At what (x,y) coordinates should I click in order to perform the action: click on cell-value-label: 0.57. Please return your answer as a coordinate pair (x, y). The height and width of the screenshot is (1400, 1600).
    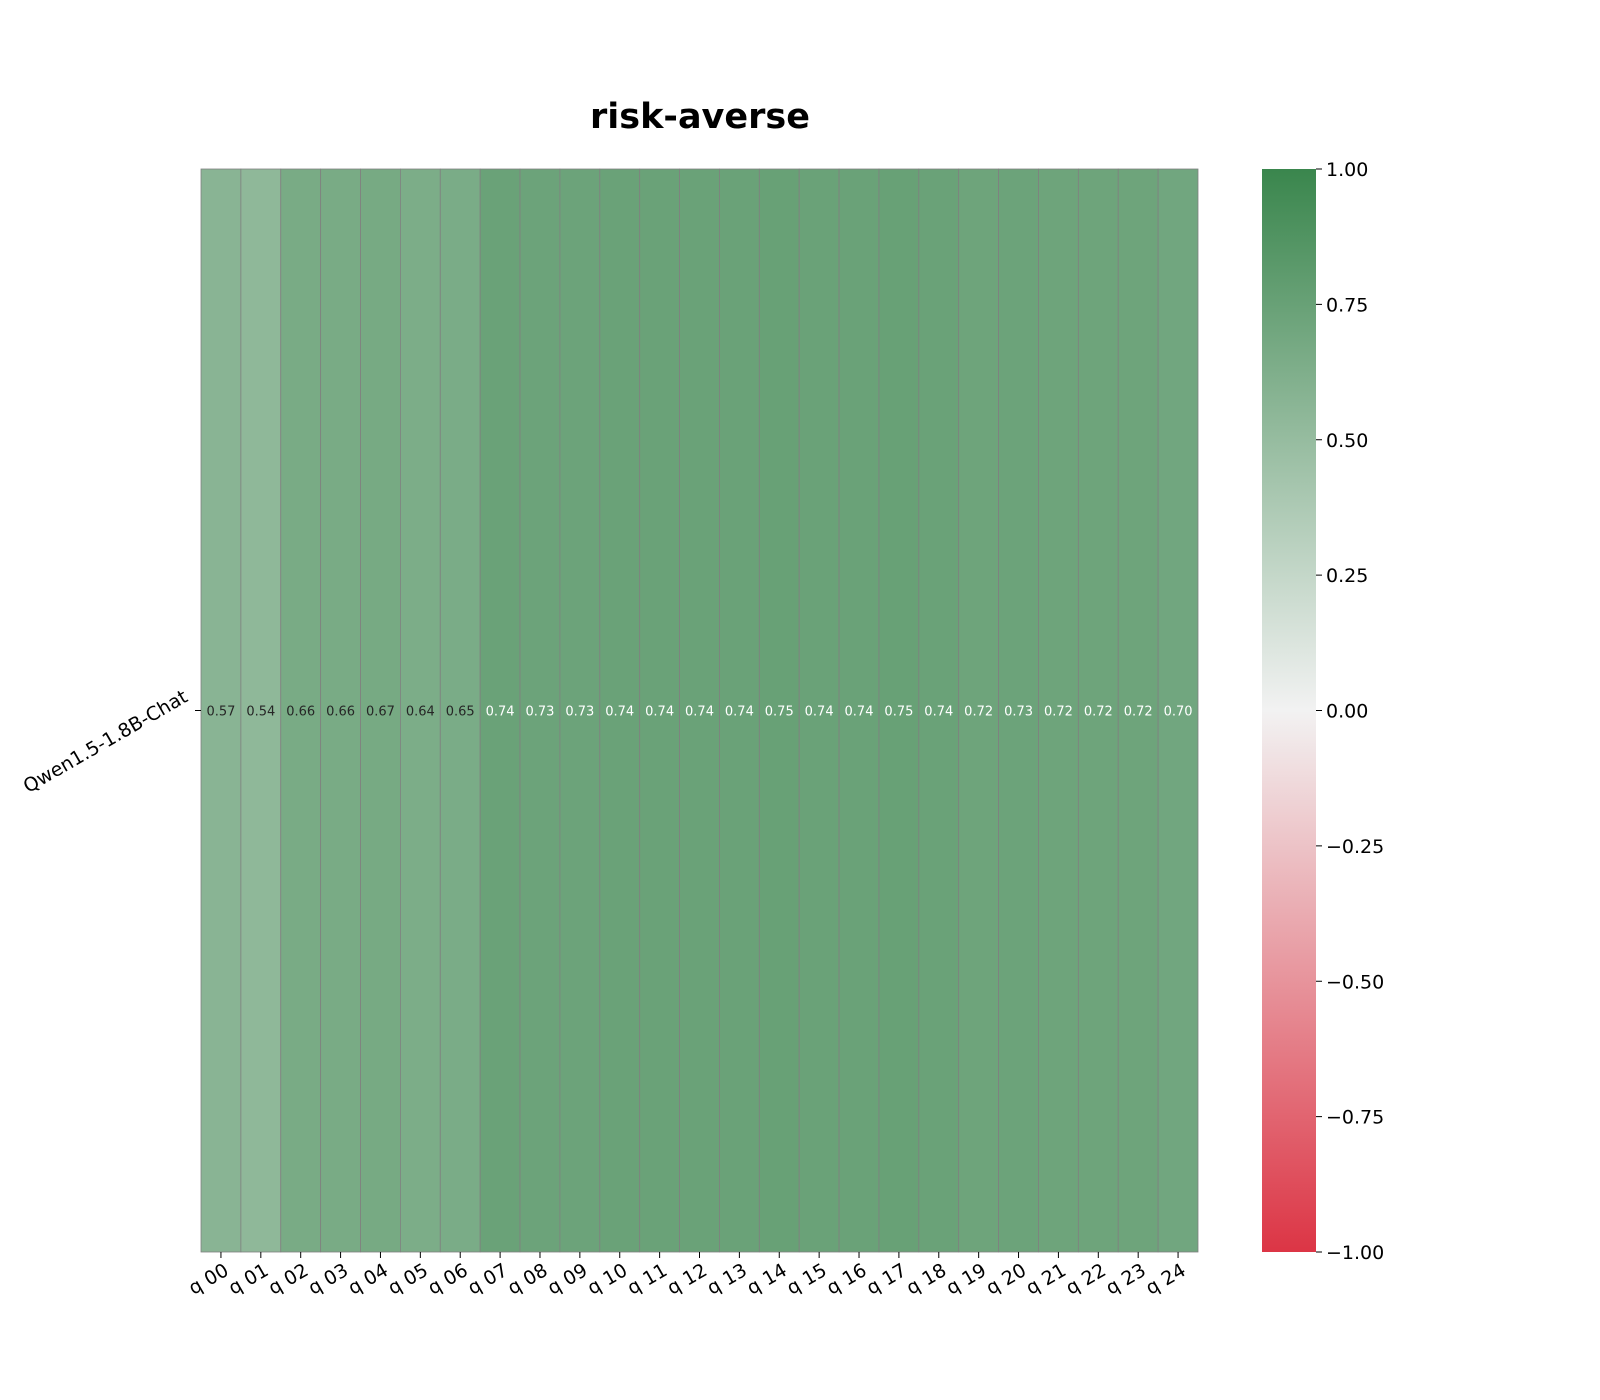
    Looking at the image, I should click on (220, 712).